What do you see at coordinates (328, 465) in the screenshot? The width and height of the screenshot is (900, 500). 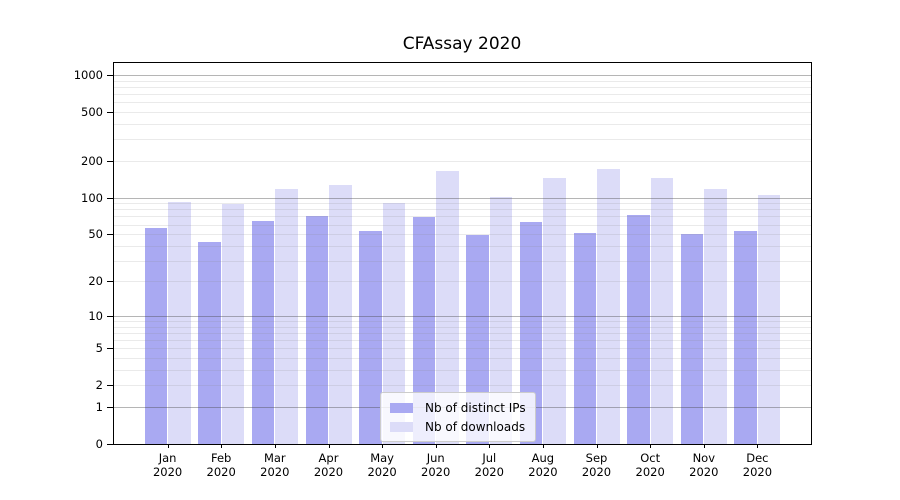 I see `x-tick-label: Apr 2020` at bounding box center [328, 465].